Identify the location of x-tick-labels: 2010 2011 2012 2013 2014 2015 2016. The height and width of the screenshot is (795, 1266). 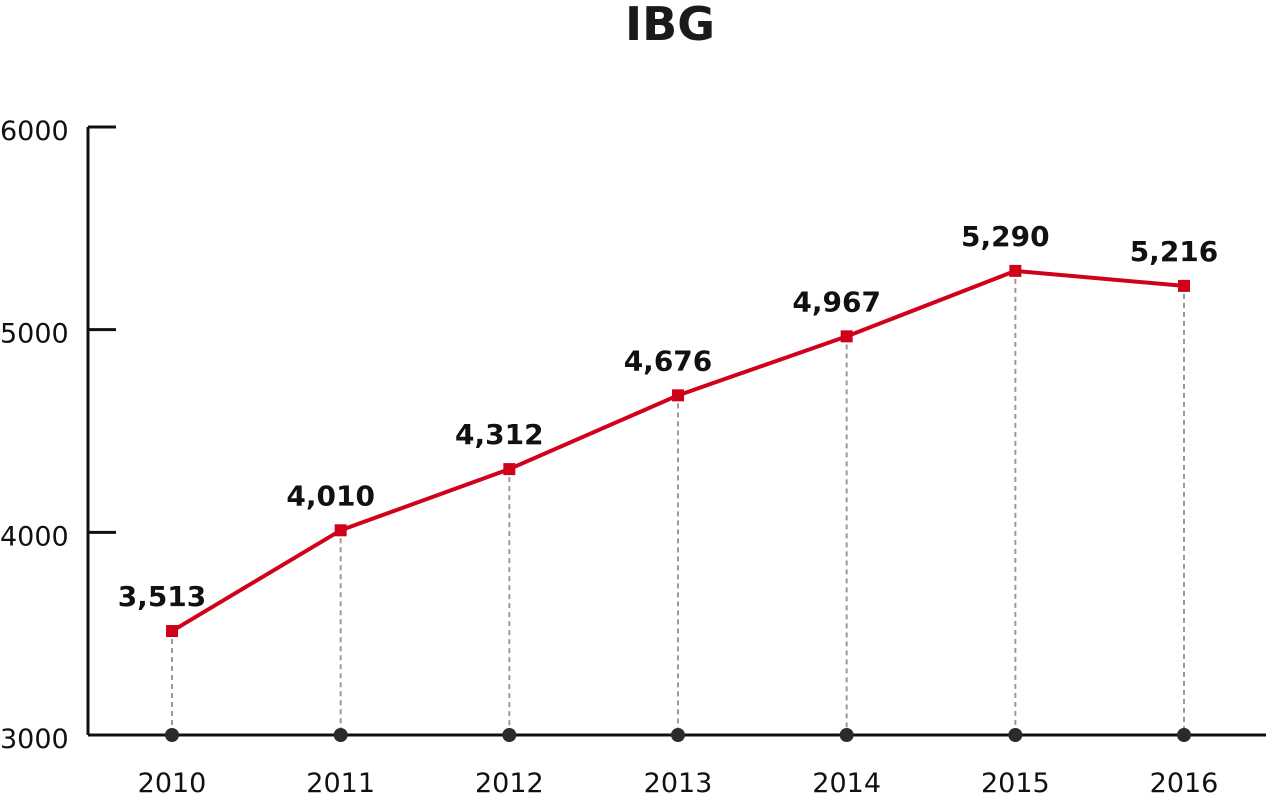
(678, 781).